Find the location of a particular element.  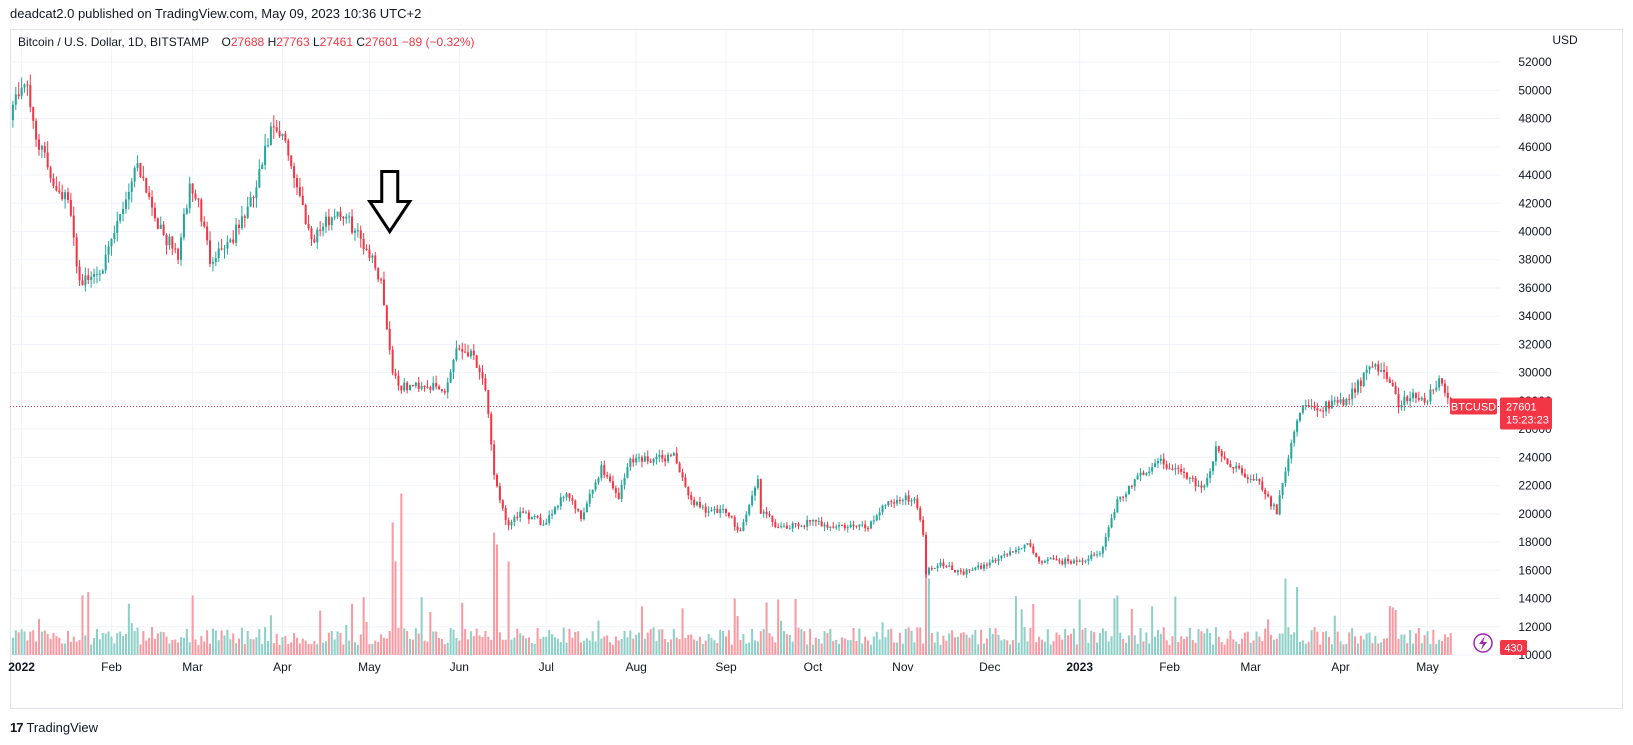

y-tick-label: 46000 is located at coordinates (1535, 147).